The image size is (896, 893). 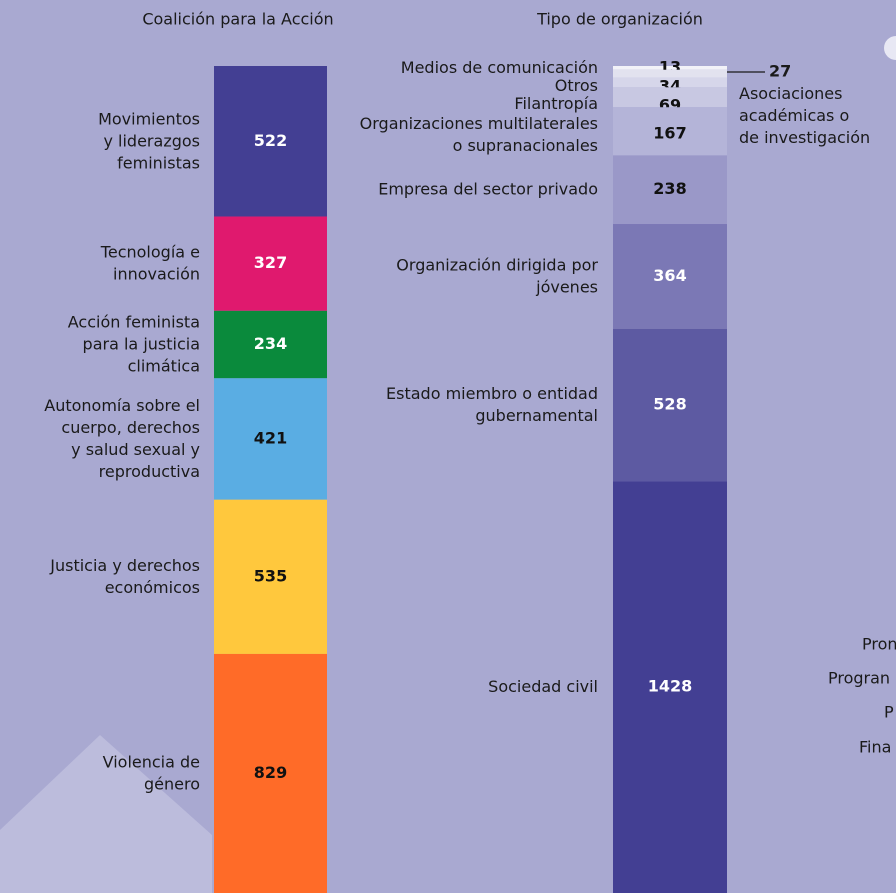 I want to click on clipped-text: P, so click(x=889, y=712).